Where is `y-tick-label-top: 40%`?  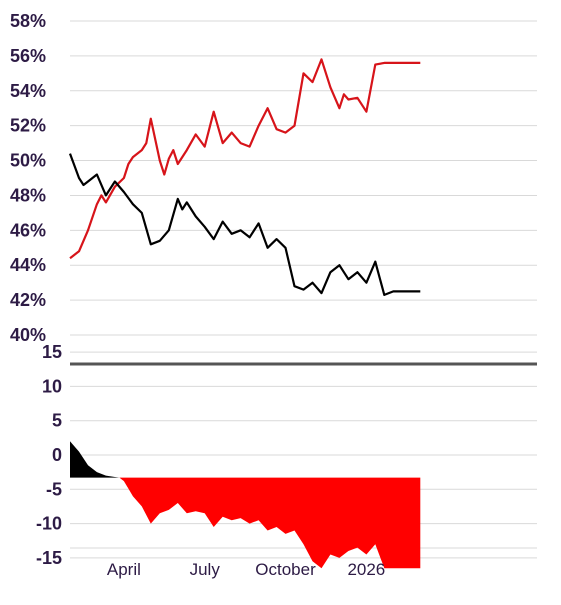
y-tick-label-top: 40% is located at coordinates (28, 335).